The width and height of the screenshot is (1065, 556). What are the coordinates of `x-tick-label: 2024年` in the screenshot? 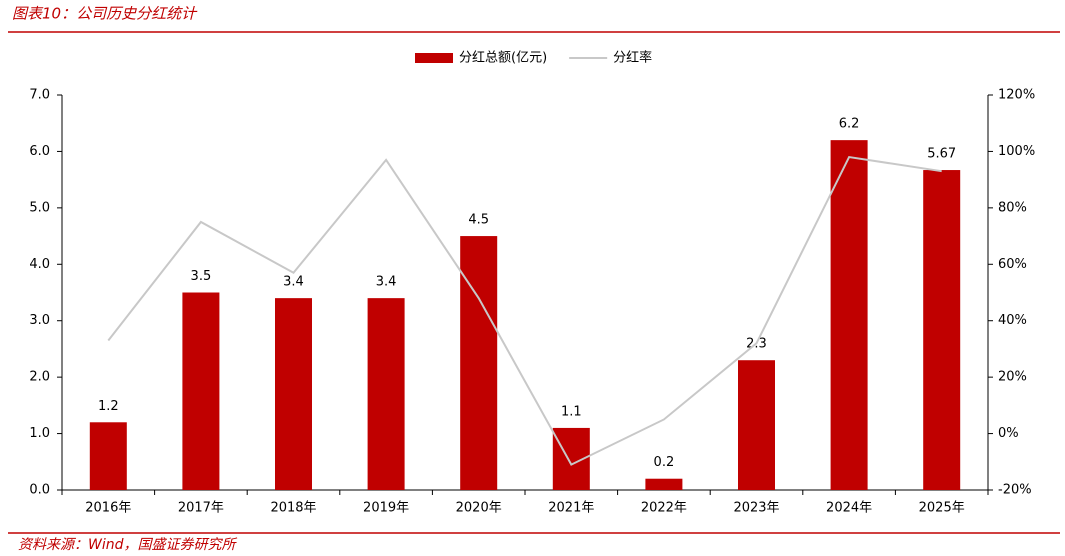 It's located at (849, 508).